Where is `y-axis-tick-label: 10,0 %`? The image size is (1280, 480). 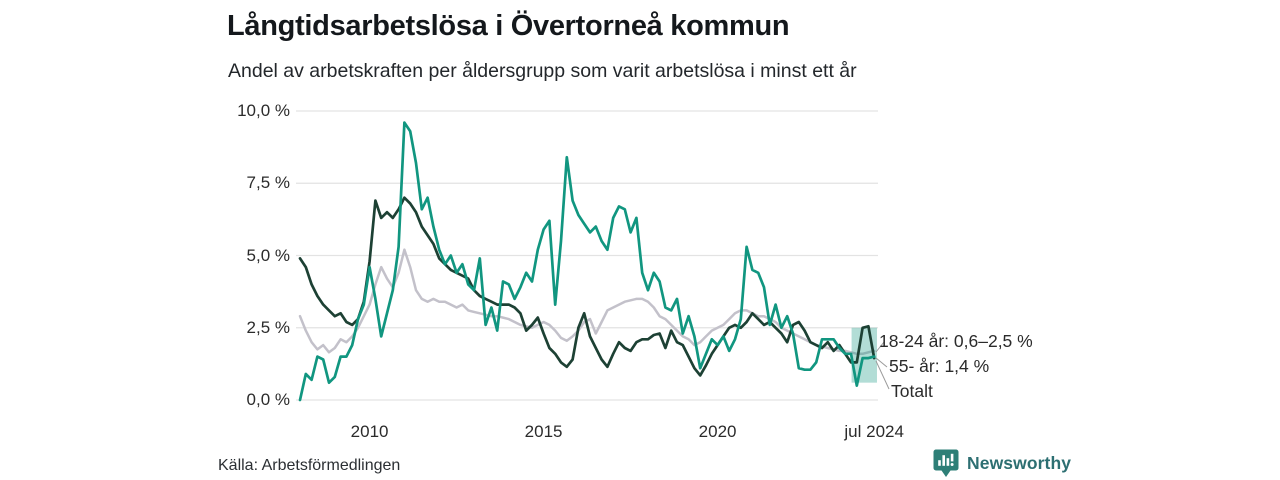 y-axis-tick-label: 10,0 % is located at coordinates (263, 110).